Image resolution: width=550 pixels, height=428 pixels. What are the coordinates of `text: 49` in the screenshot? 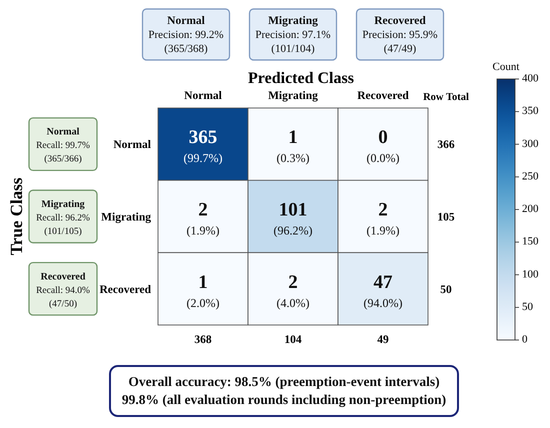 It's located at (383, 340).